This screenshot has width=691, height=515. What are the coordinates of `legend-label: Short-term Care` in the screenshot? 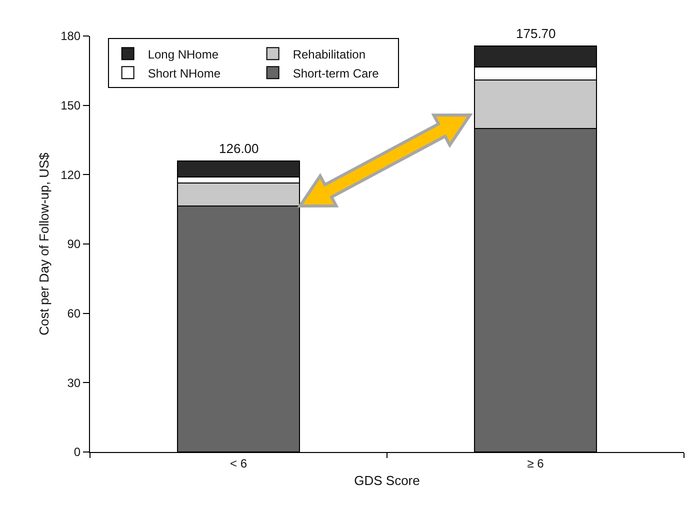 It's located at (336, 73).